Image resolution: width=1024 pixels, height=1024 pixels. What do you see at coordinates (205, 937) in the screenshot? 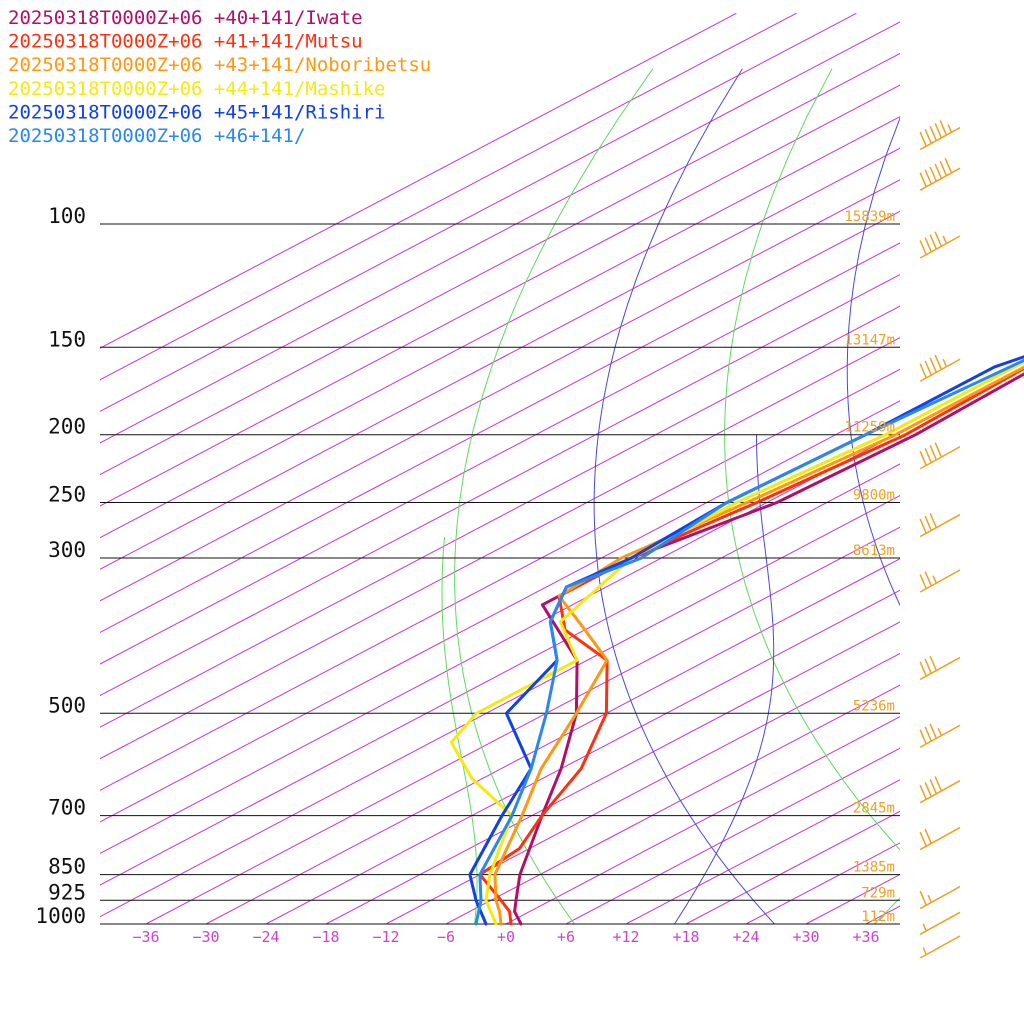
I see `x-tick-label: −30` at bounding box center [205, 937].